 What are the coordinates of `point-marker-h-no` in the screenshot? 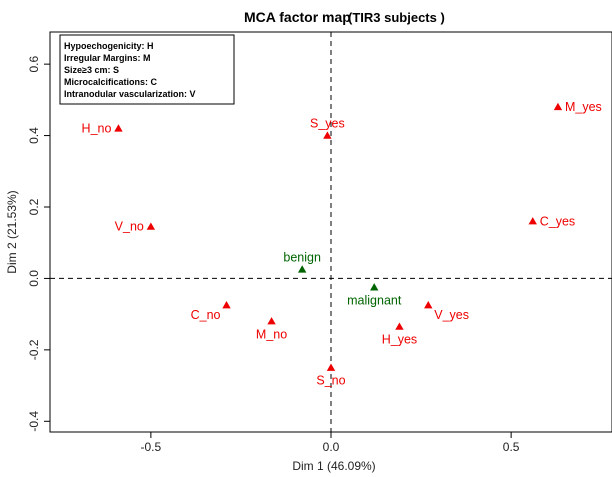 It's located at (118, 128).